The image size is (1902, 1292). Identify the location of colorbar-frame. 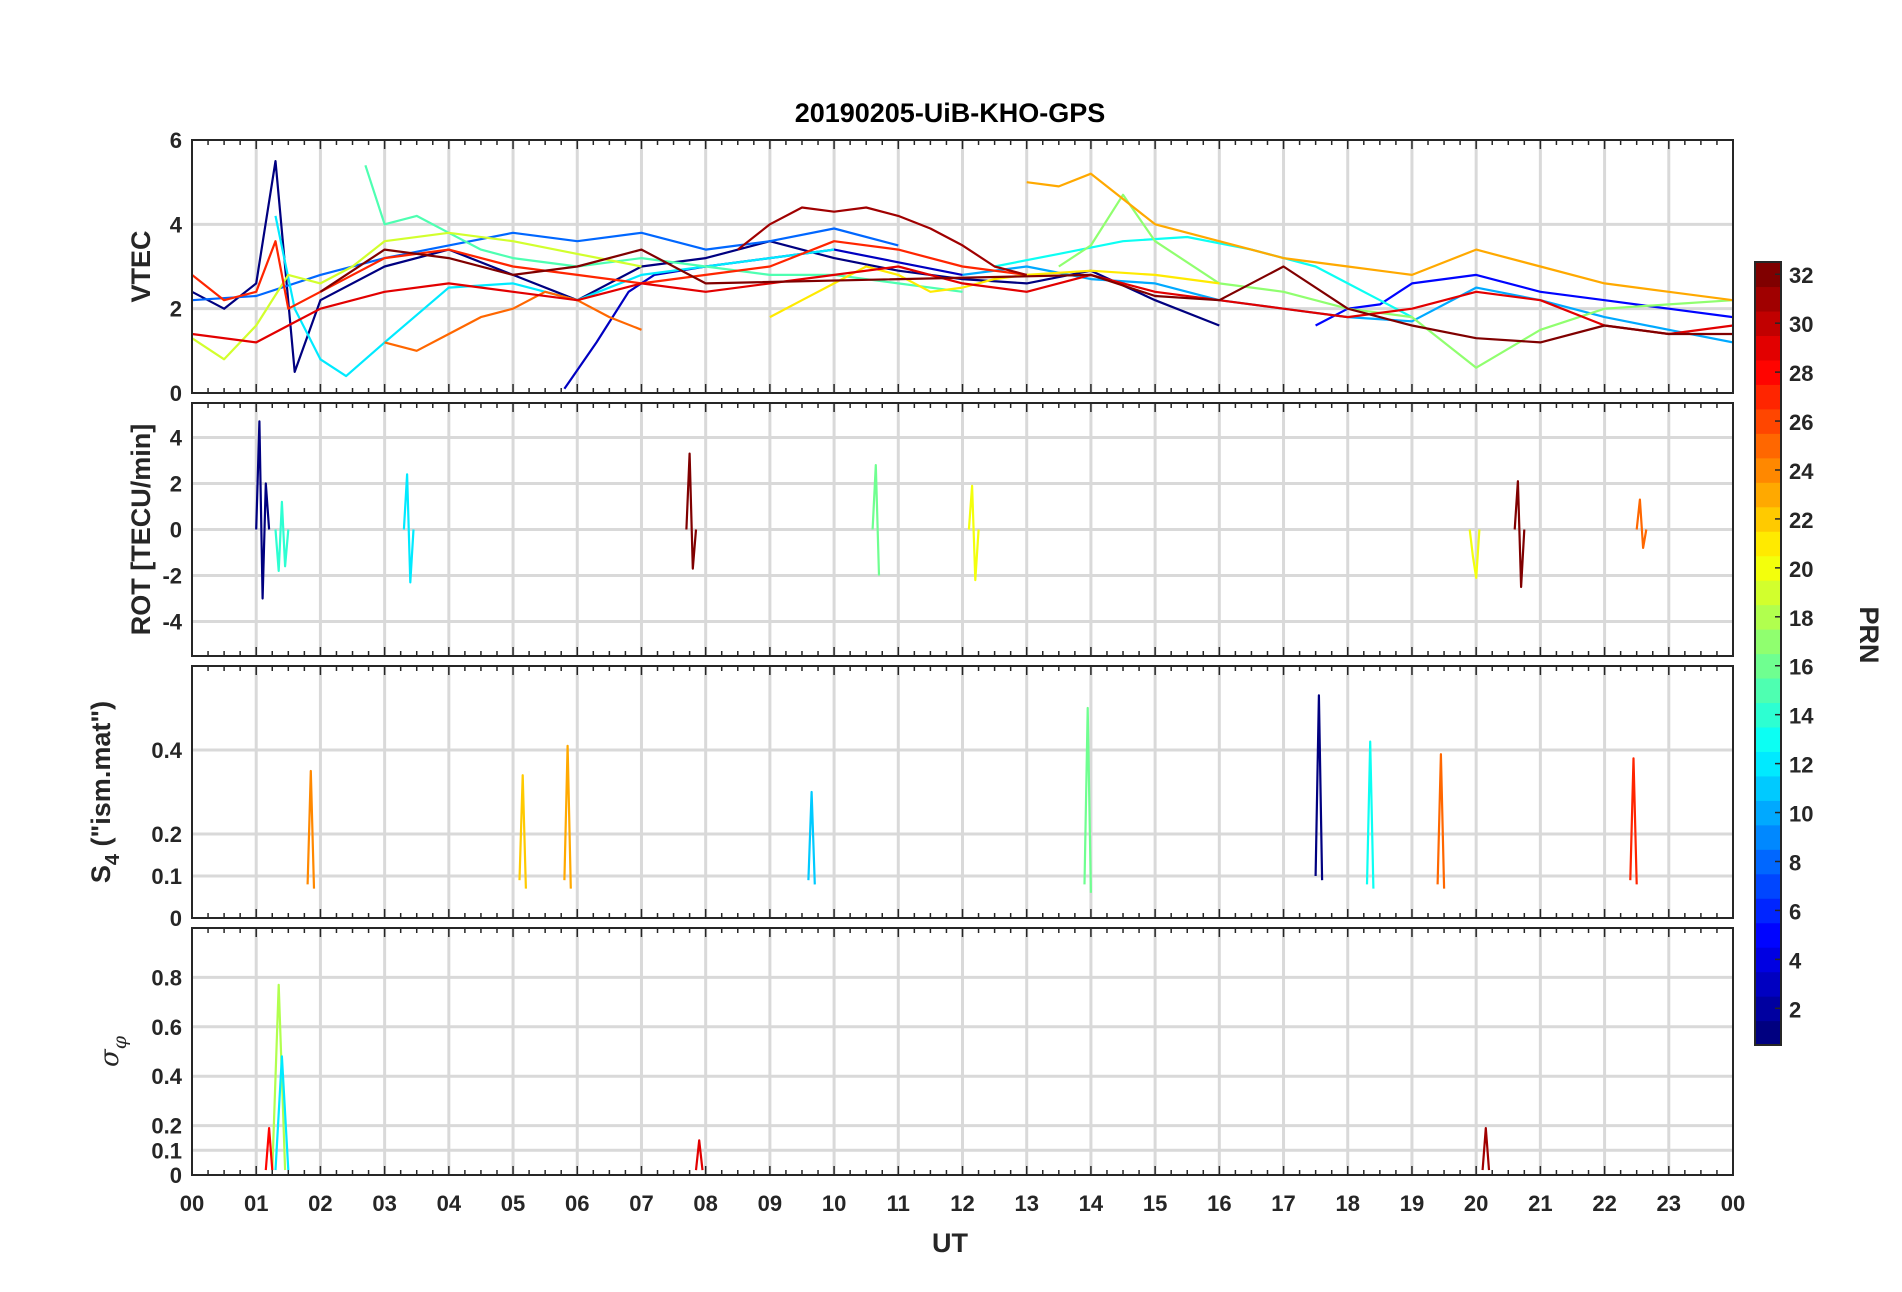
(1768, 653).